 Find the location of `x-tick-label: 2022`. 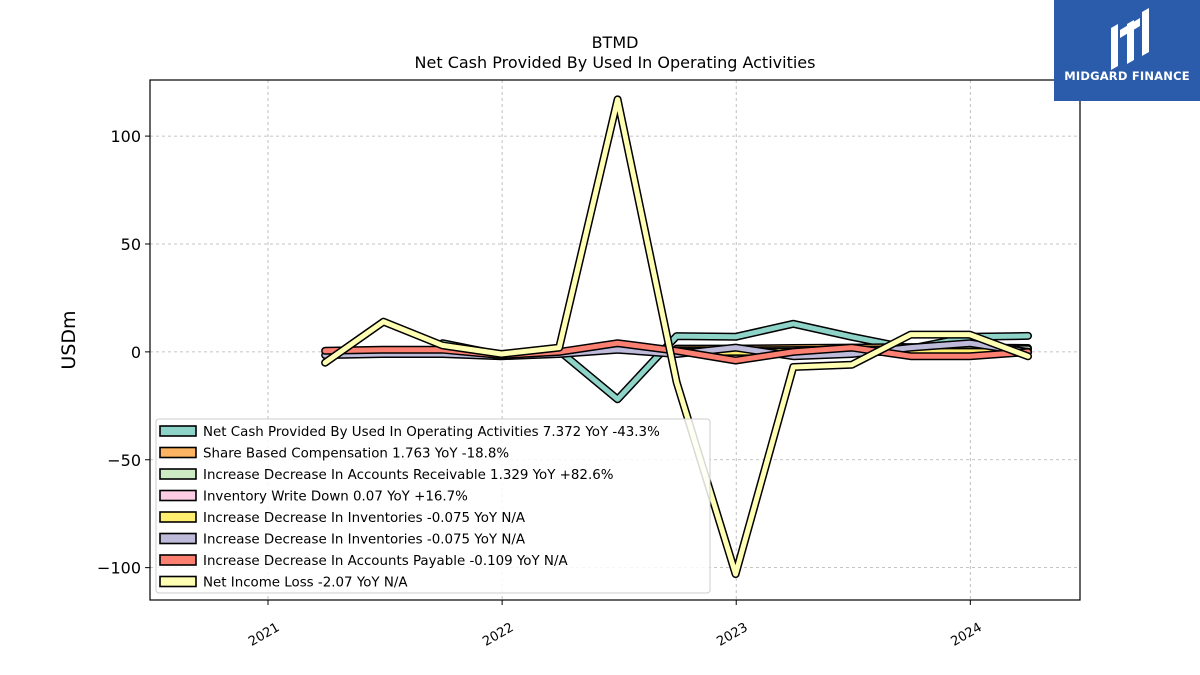

x-tick-label: 2022 is located at coordinates (498, 635).